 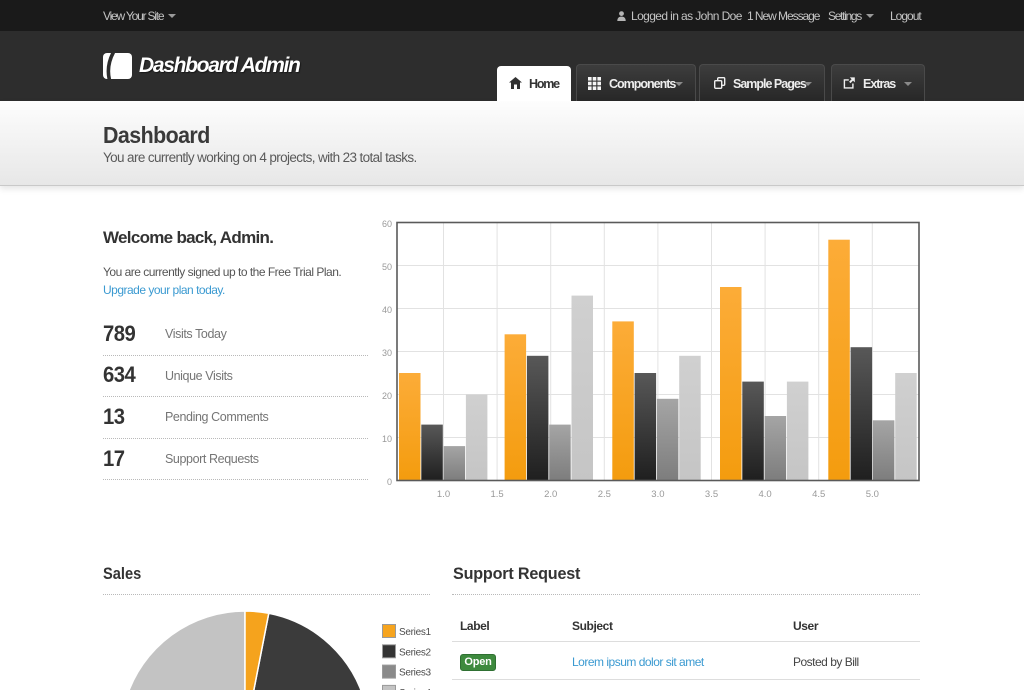 I want to click on svg-text: 40, so click(x=387, y=310).